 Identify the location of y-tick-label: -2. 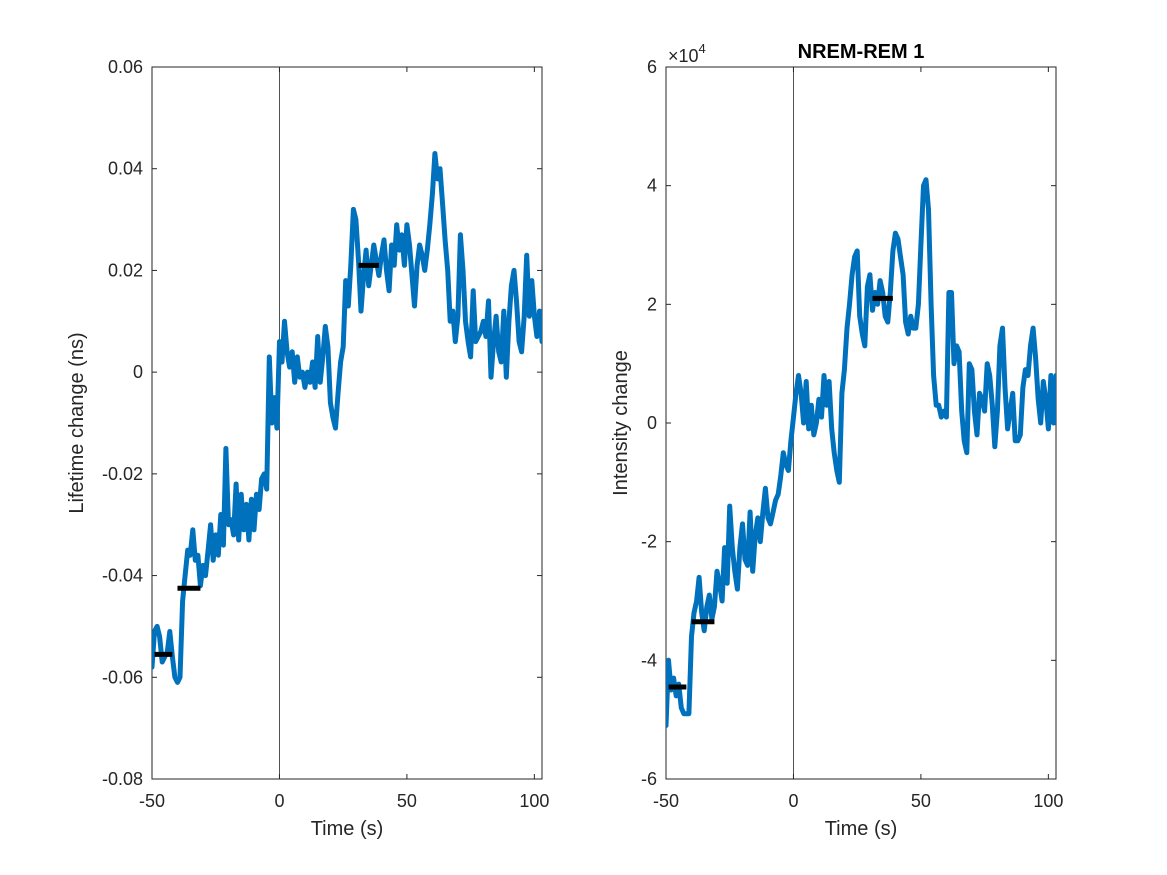
(649, 542).